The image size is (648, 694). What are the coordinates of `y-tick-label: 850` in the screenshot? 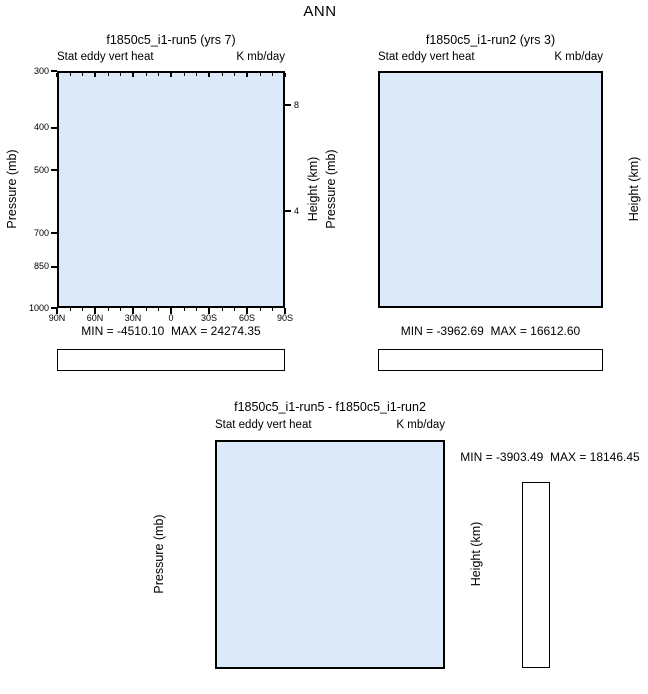 It's located at (41, 266).